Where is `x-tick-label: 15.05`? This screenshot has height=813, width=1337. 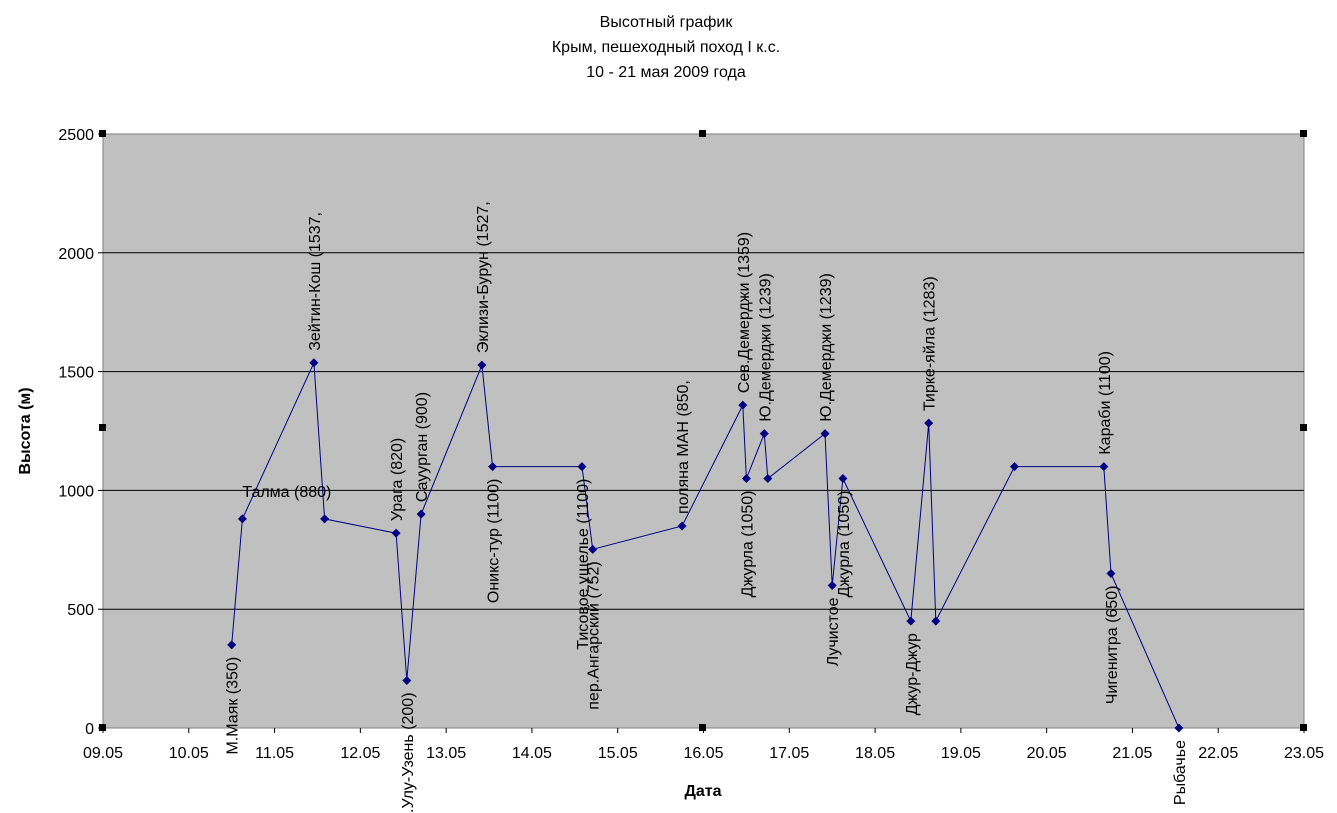
x-tick-label: 15.05 is located at coordinates (618, 753).